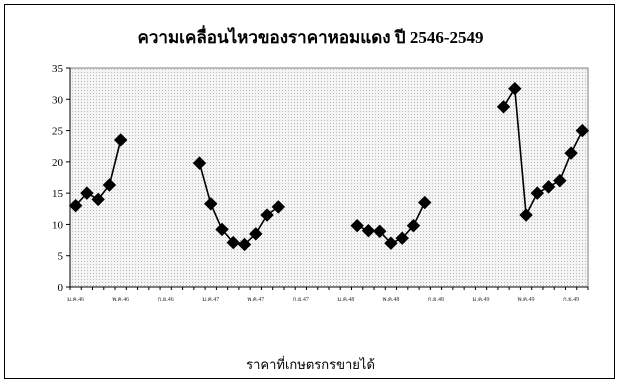 This screenshot has height=385, width=621. Describe the element at coordinates (526, 299) in the screenshot. I see `x-tick-label: พ.ค.49` at that location.